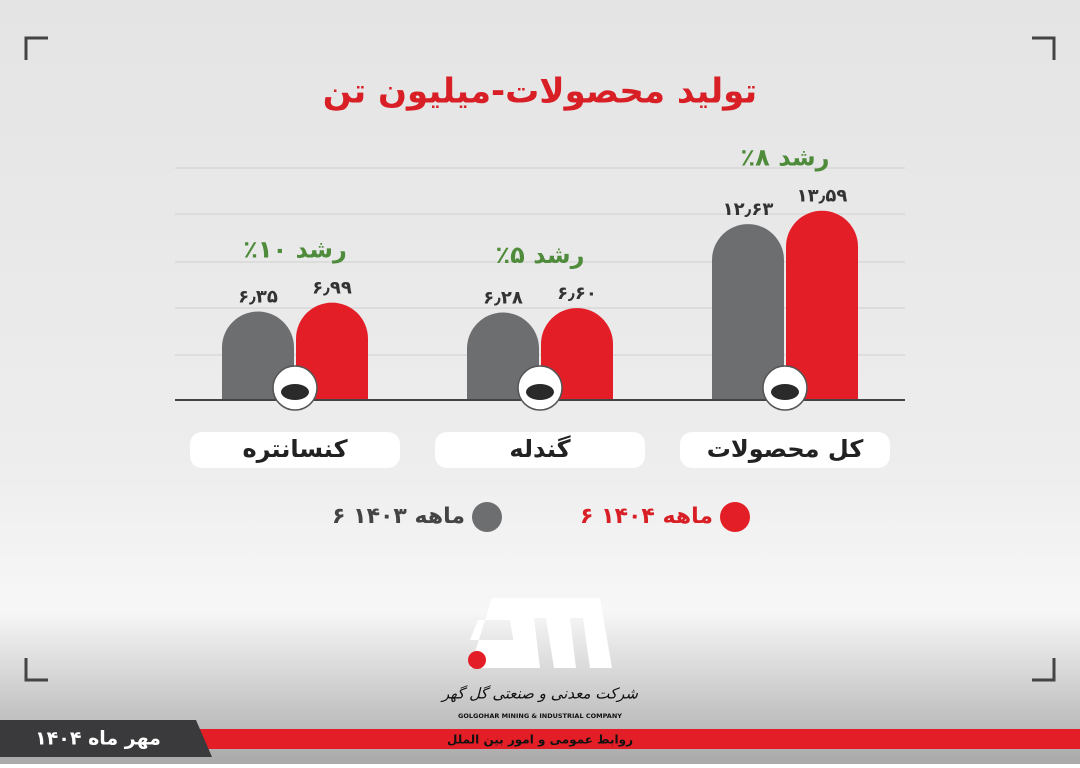 The height and width of the screenshot is (768, 1080). What do you see at coordinates (646, 516) in the screenshot?
I see `legend-label: ۶ ماهه ۱۴۰۴` at bounding box center [646, 516].